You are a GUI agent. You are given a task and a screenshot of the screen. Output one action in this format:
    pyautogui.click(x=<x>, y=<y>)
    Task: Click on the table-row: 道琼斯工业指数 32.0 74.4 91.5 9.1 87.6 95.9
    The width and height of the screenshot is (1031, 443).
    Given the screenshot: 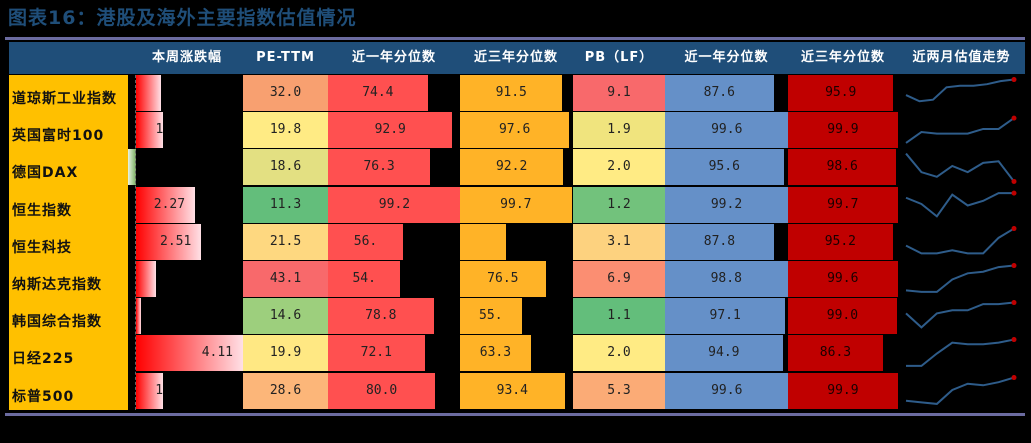 What is the action you would take?
    pyautogui.click(x=515, y=93)
    